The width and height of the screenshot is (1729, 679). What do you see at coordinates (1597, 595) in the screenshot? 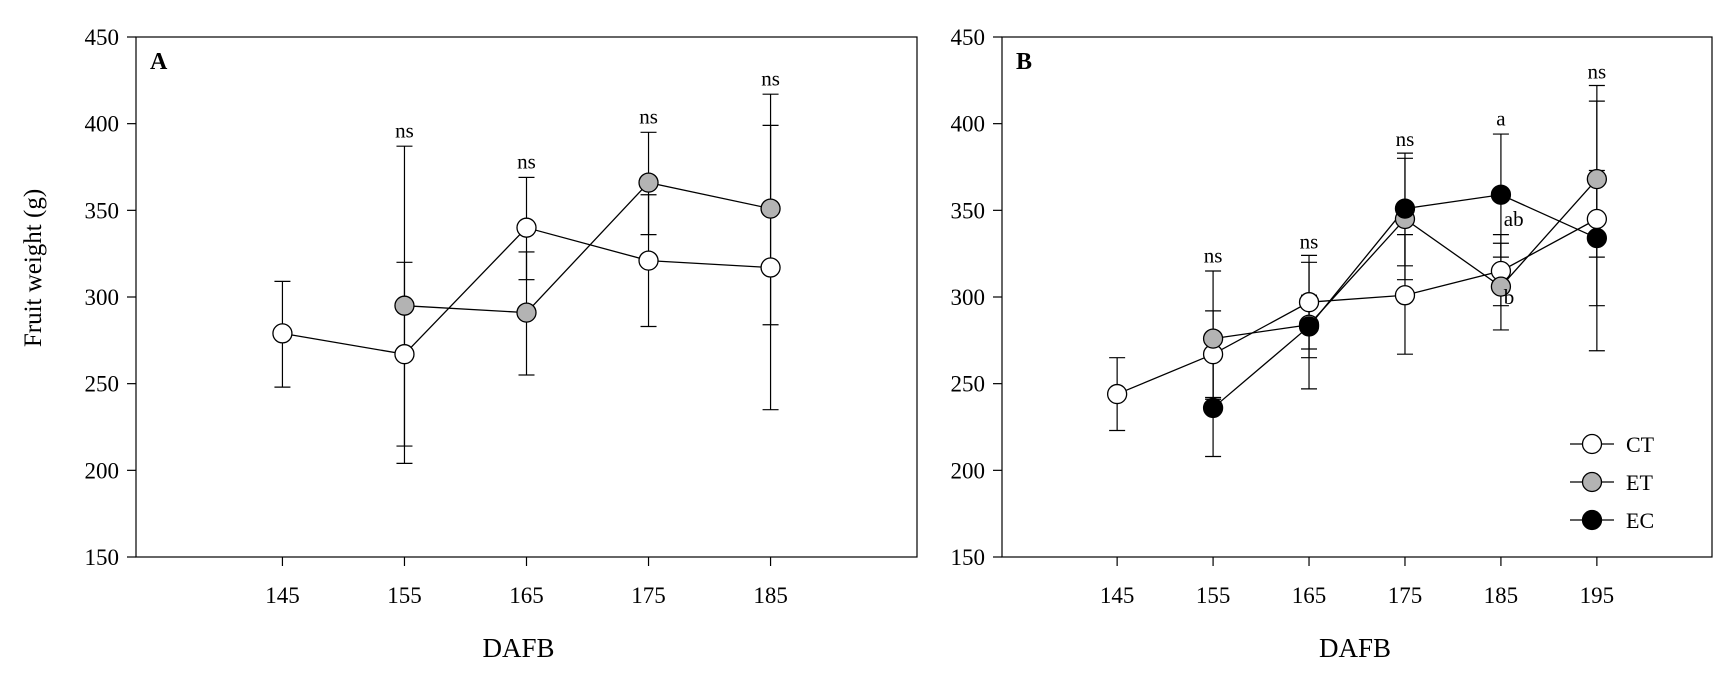
I see `x-tick-label: 195` at bounding box center [1597, 595].